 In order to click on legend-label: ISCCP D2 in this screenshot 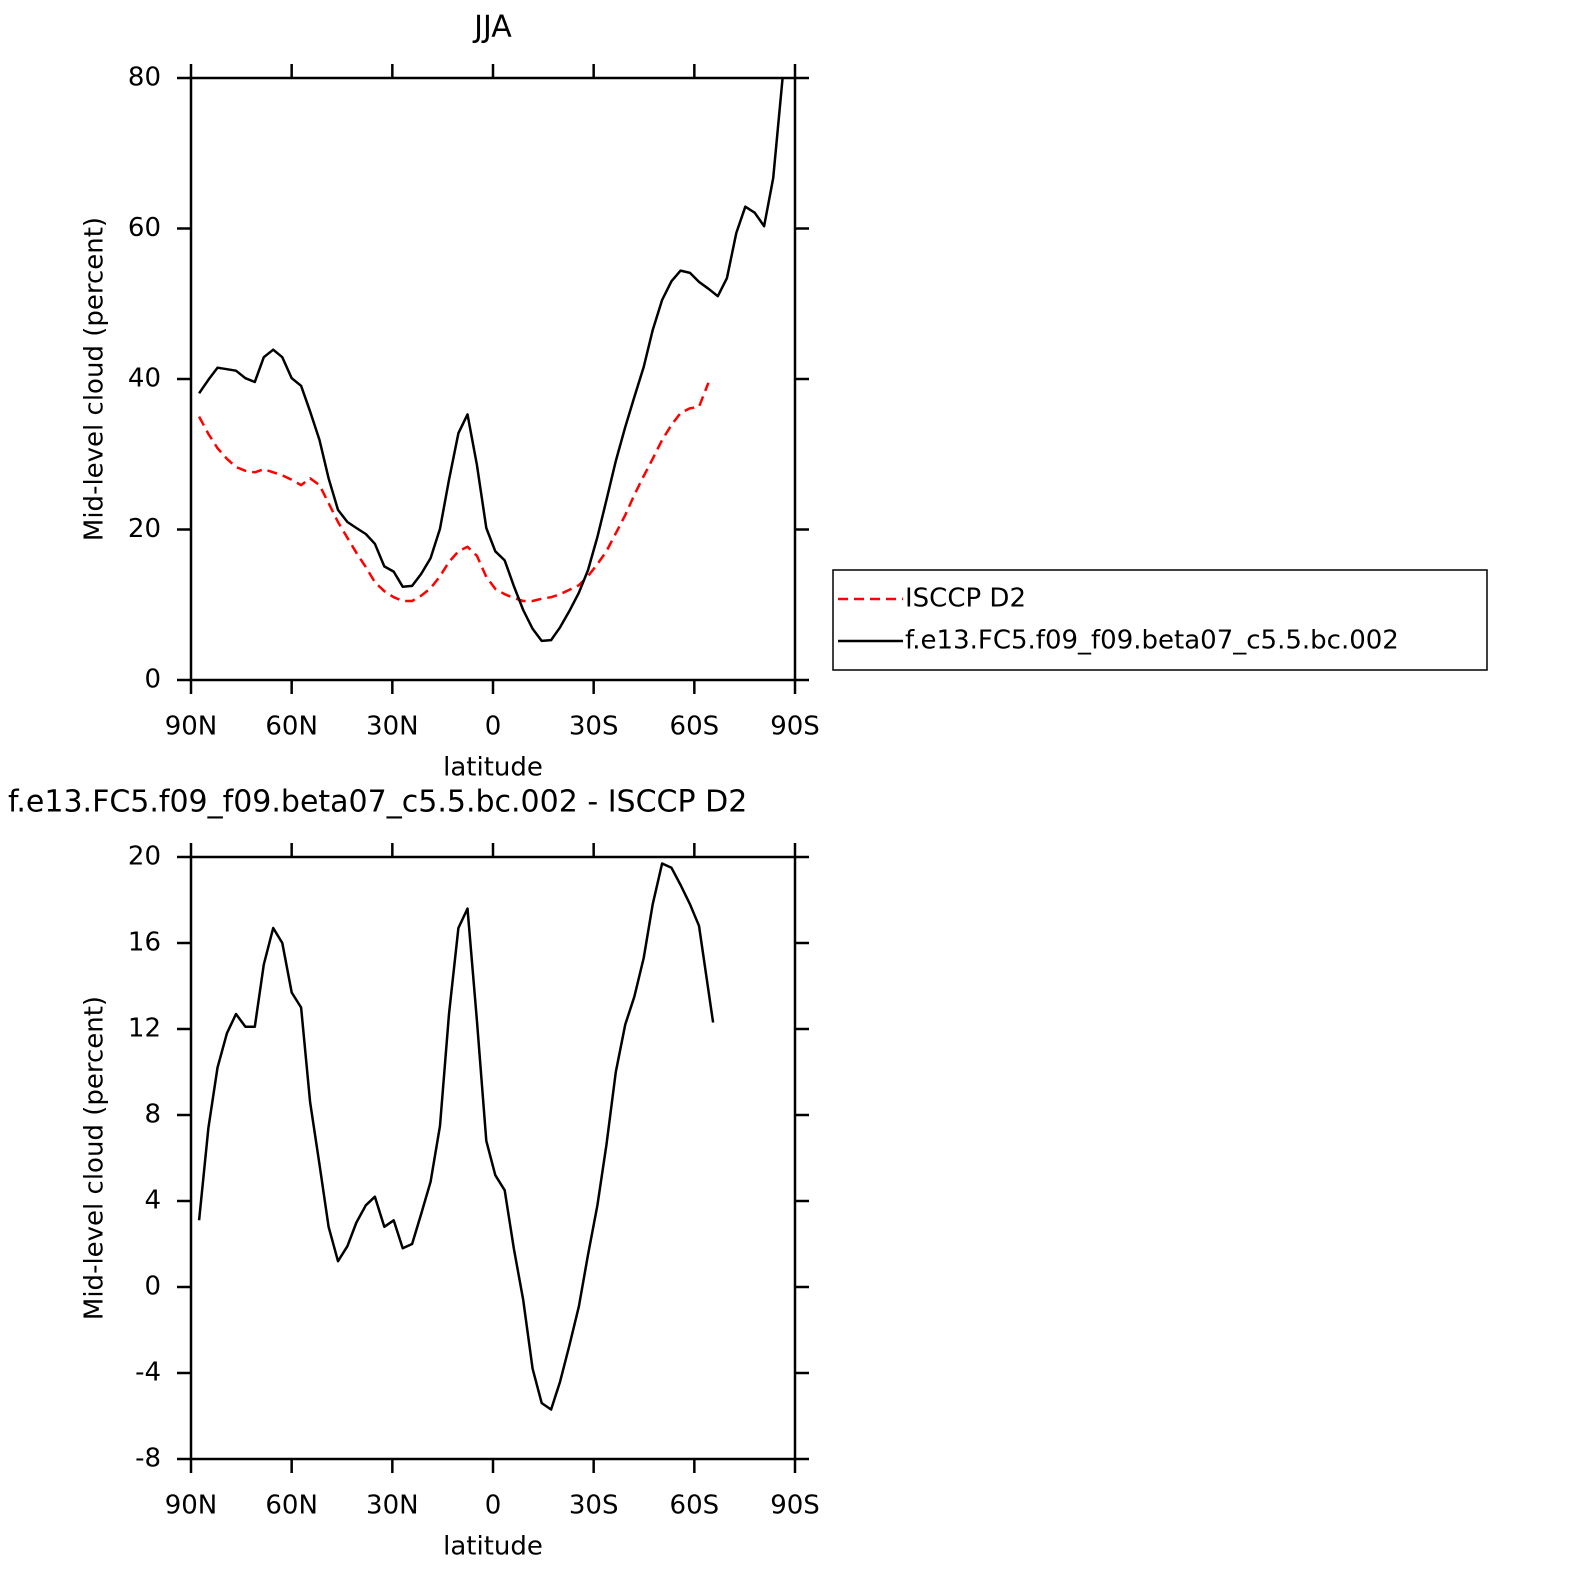, I will do `click(965, 599)`.